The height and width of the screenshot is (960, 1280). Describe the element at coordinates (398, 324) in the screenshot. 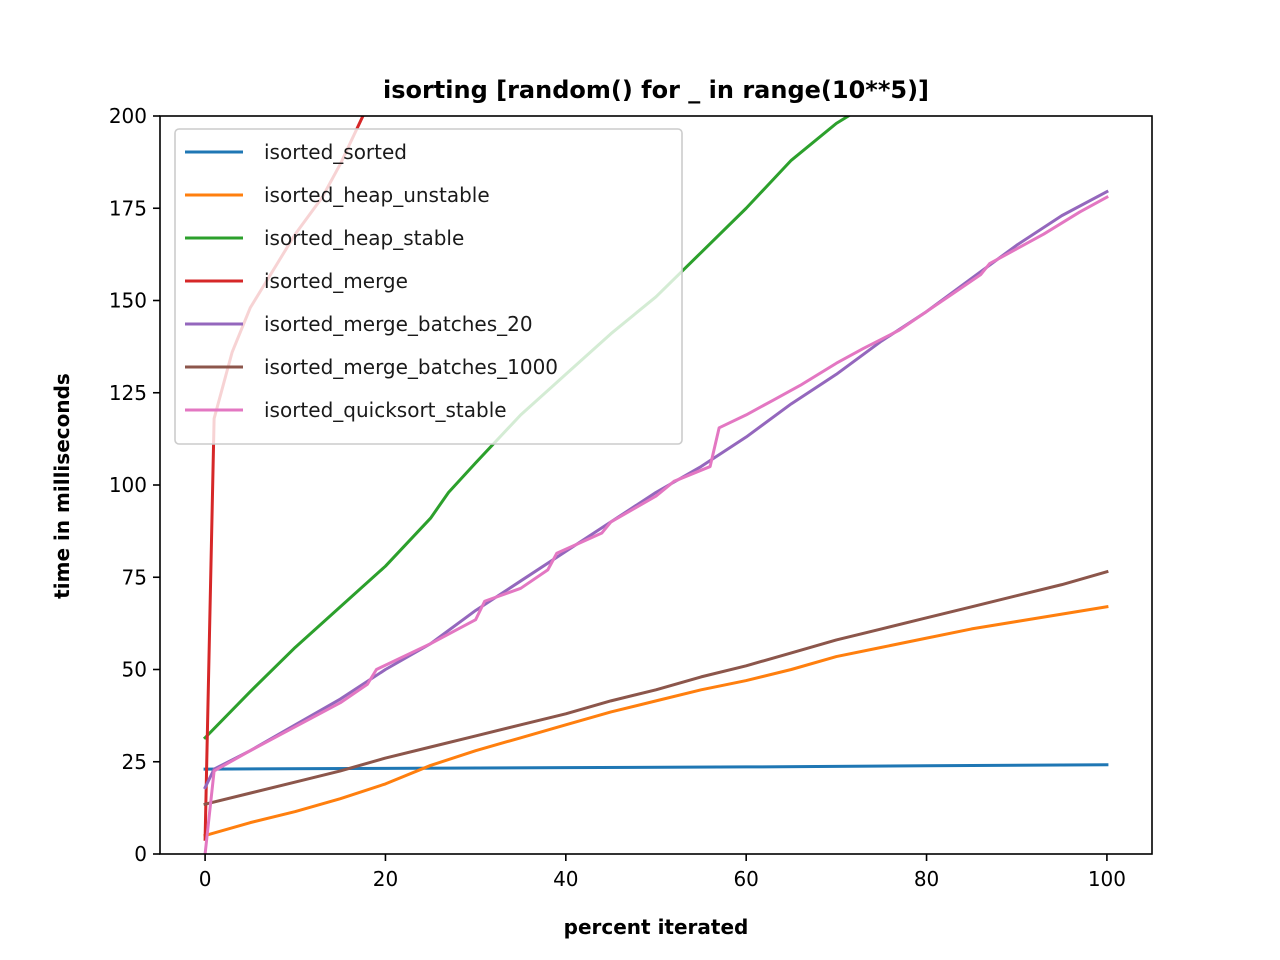

I see `legend-label: isorted_merge_batches_20` at that location.